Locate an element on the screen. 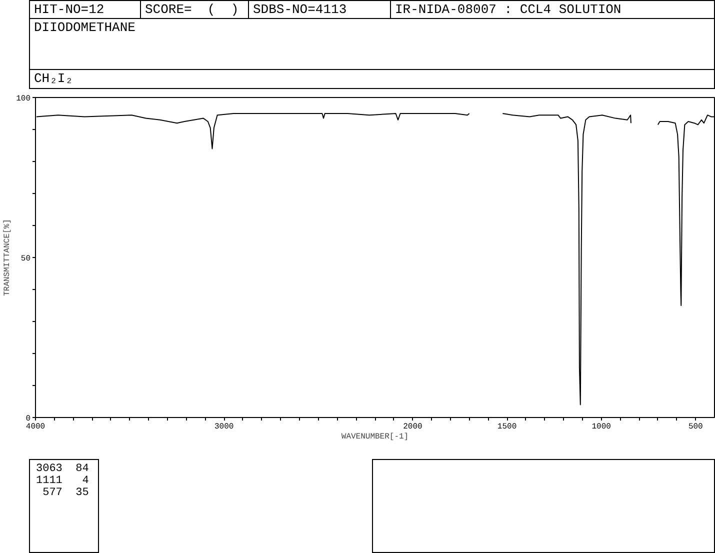 This screenshot has width=715, height=553. y-tick-label: 0 is located at coordinates (28, 419).